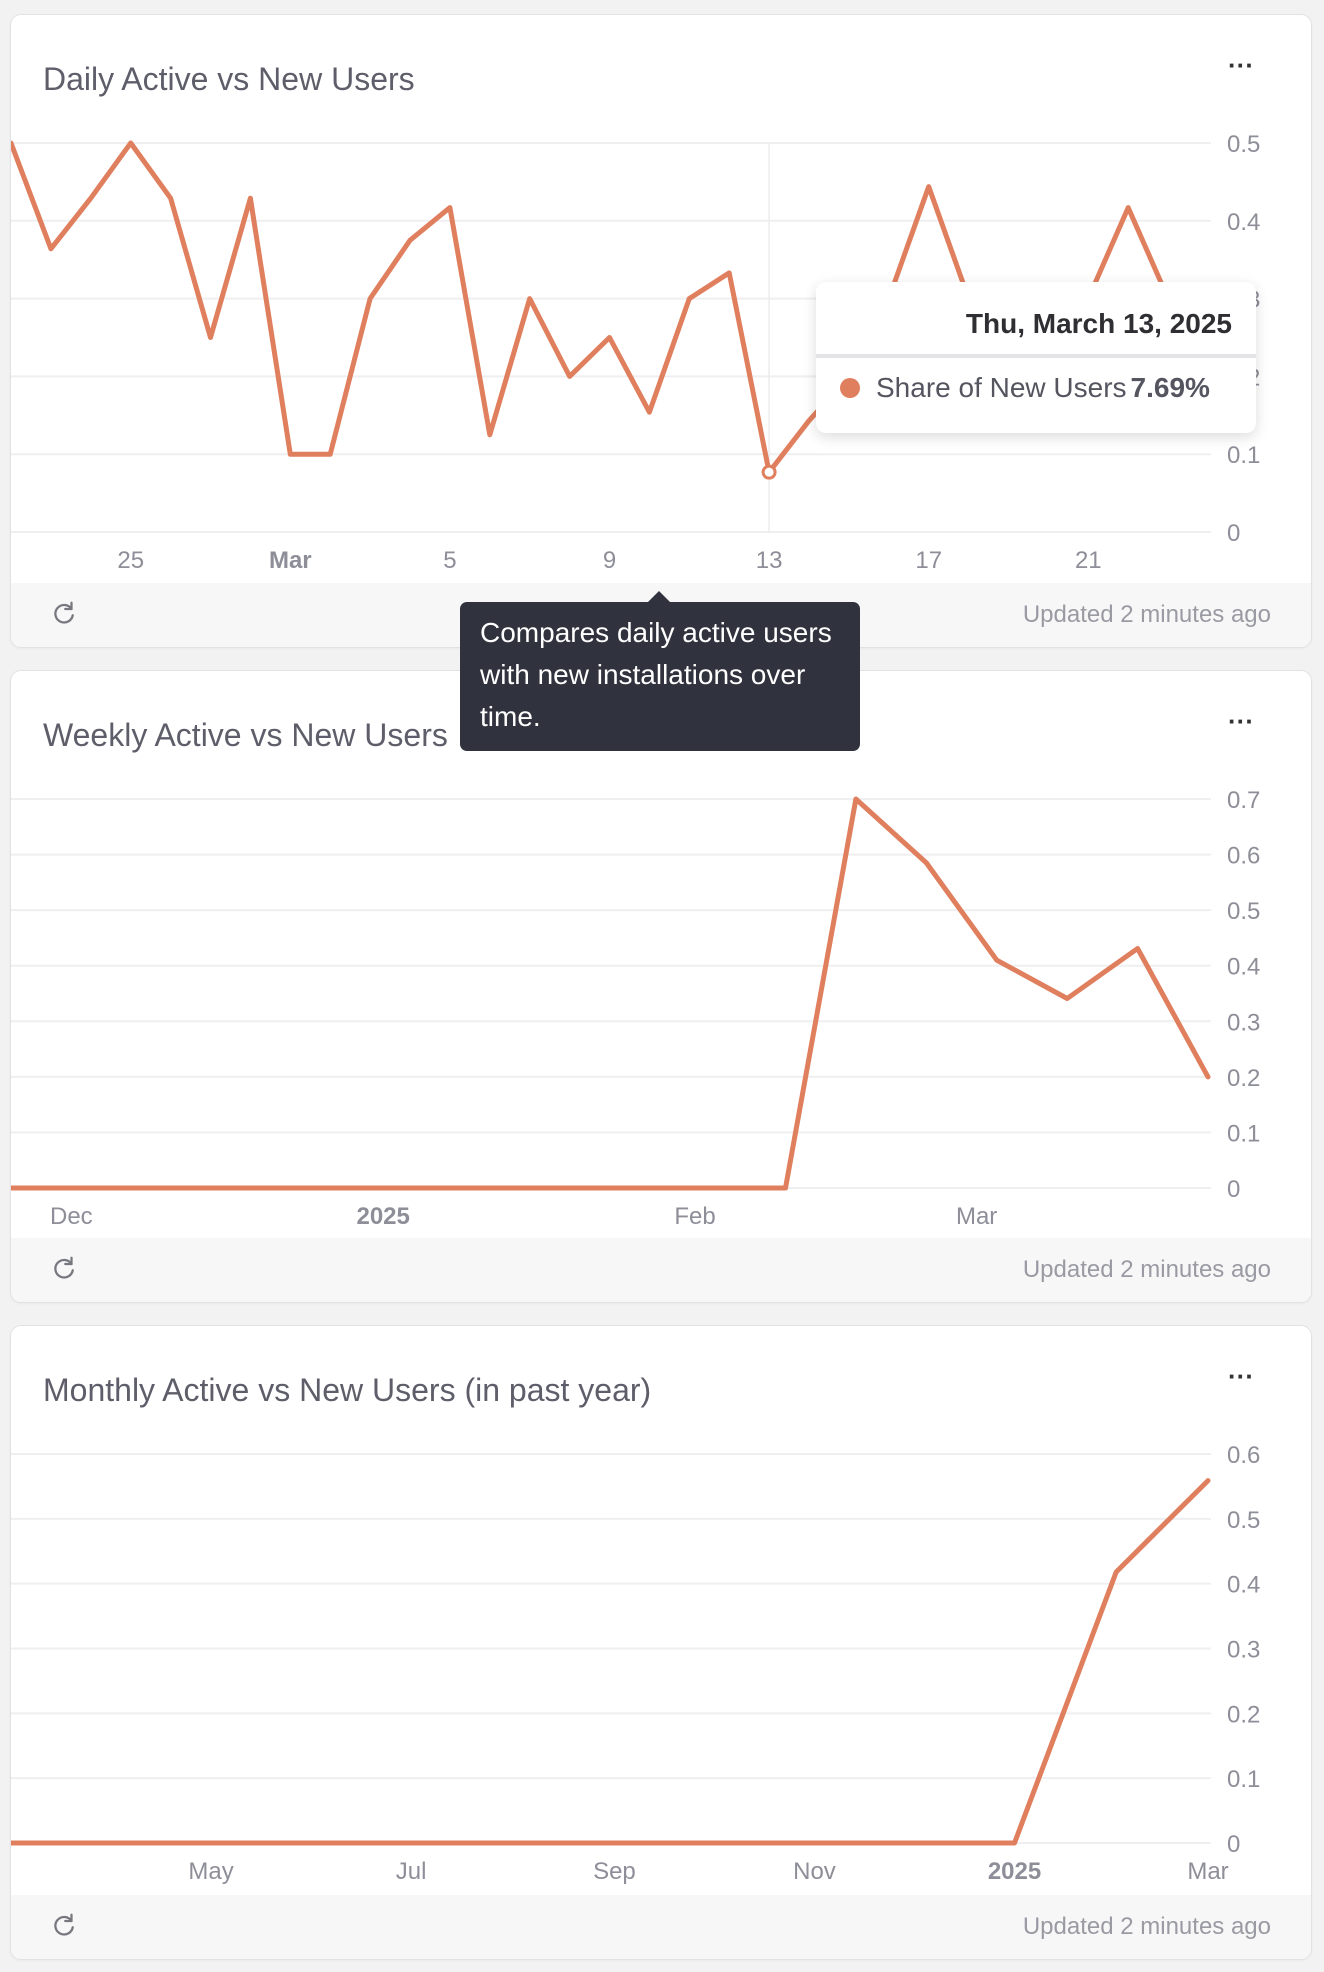  Describe the element at coordinates (614, 1871) in the screenshot. I see `x-tick-label: Sep` at that location.